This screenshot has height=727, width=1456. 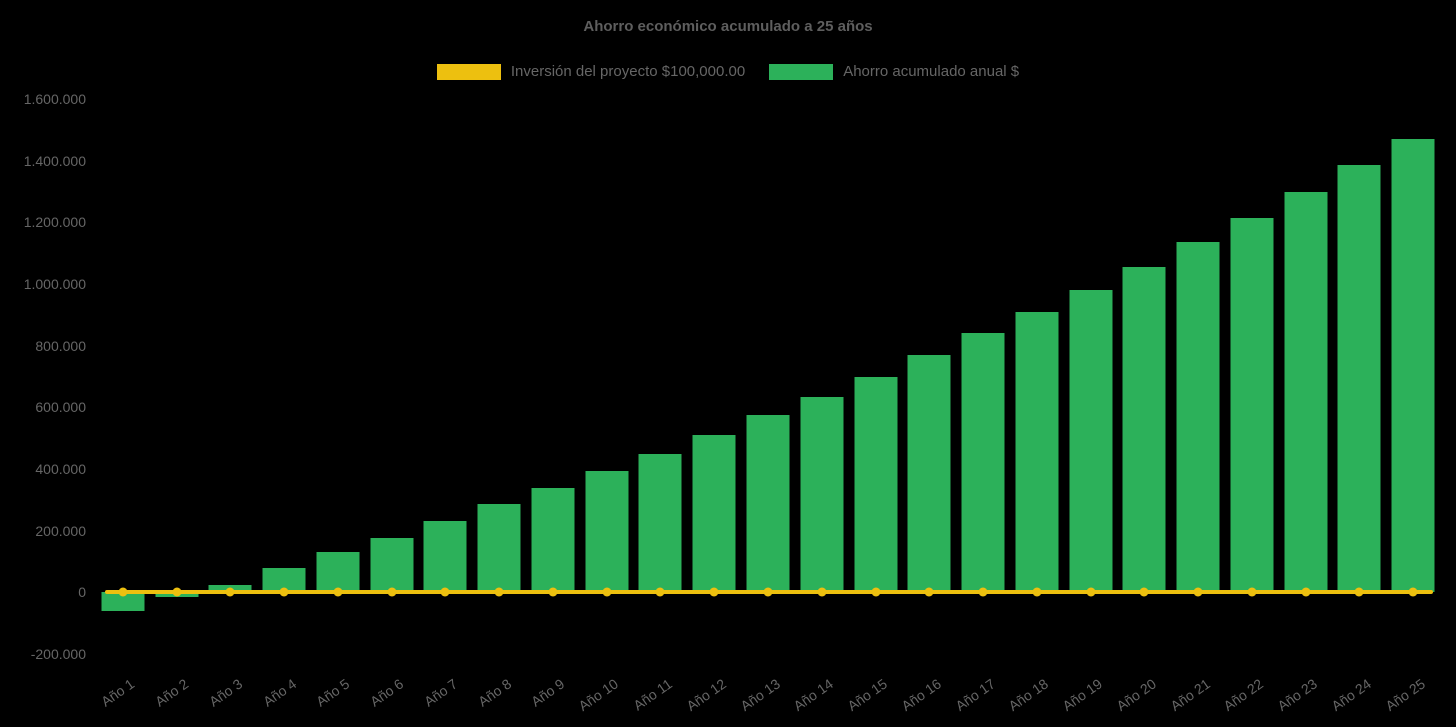 What do you see at coordinates (876, 484) in the screenshot?
I see `bar-año-15` at bounding box center [876, 484].